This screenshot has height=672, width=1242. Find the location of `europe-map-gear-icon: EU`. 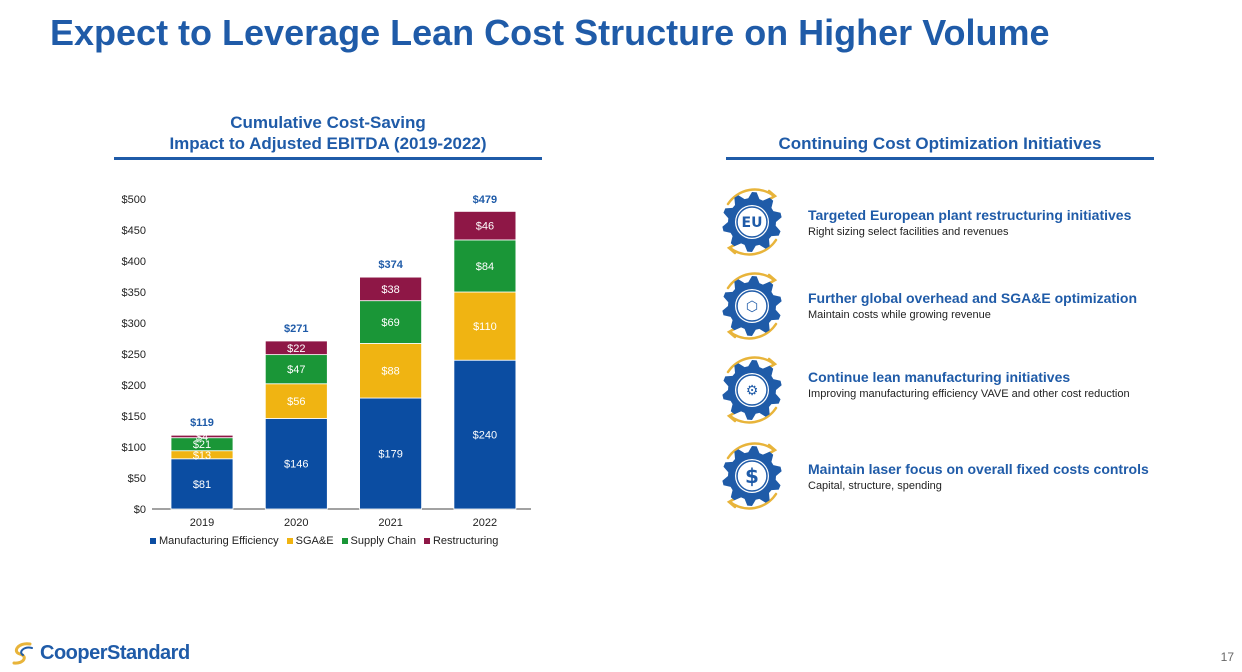

europe-map-gear-icon: EU is located at coordinates (752, 222).